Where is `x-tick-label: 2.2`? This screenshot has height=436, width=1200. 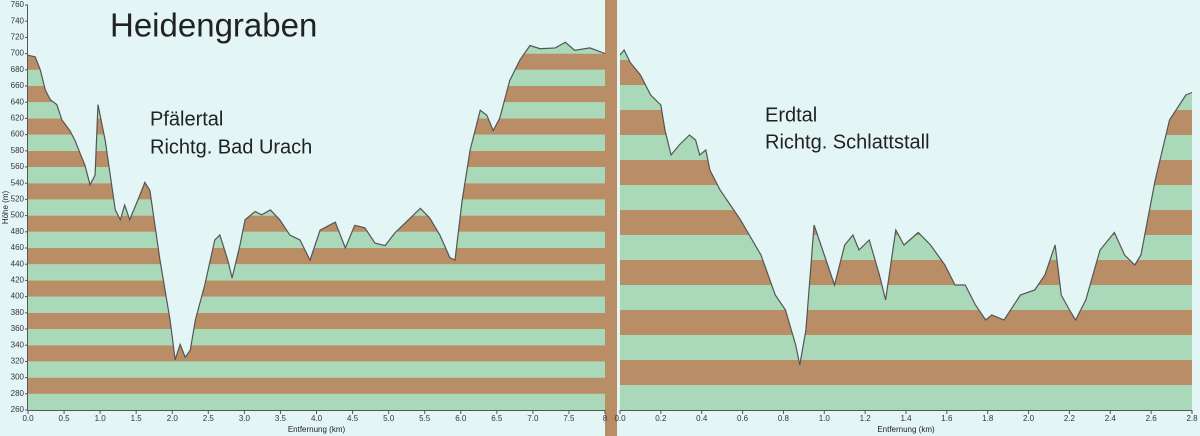 x-tick-label: 2.2 is located at coordinates (1070, 418).